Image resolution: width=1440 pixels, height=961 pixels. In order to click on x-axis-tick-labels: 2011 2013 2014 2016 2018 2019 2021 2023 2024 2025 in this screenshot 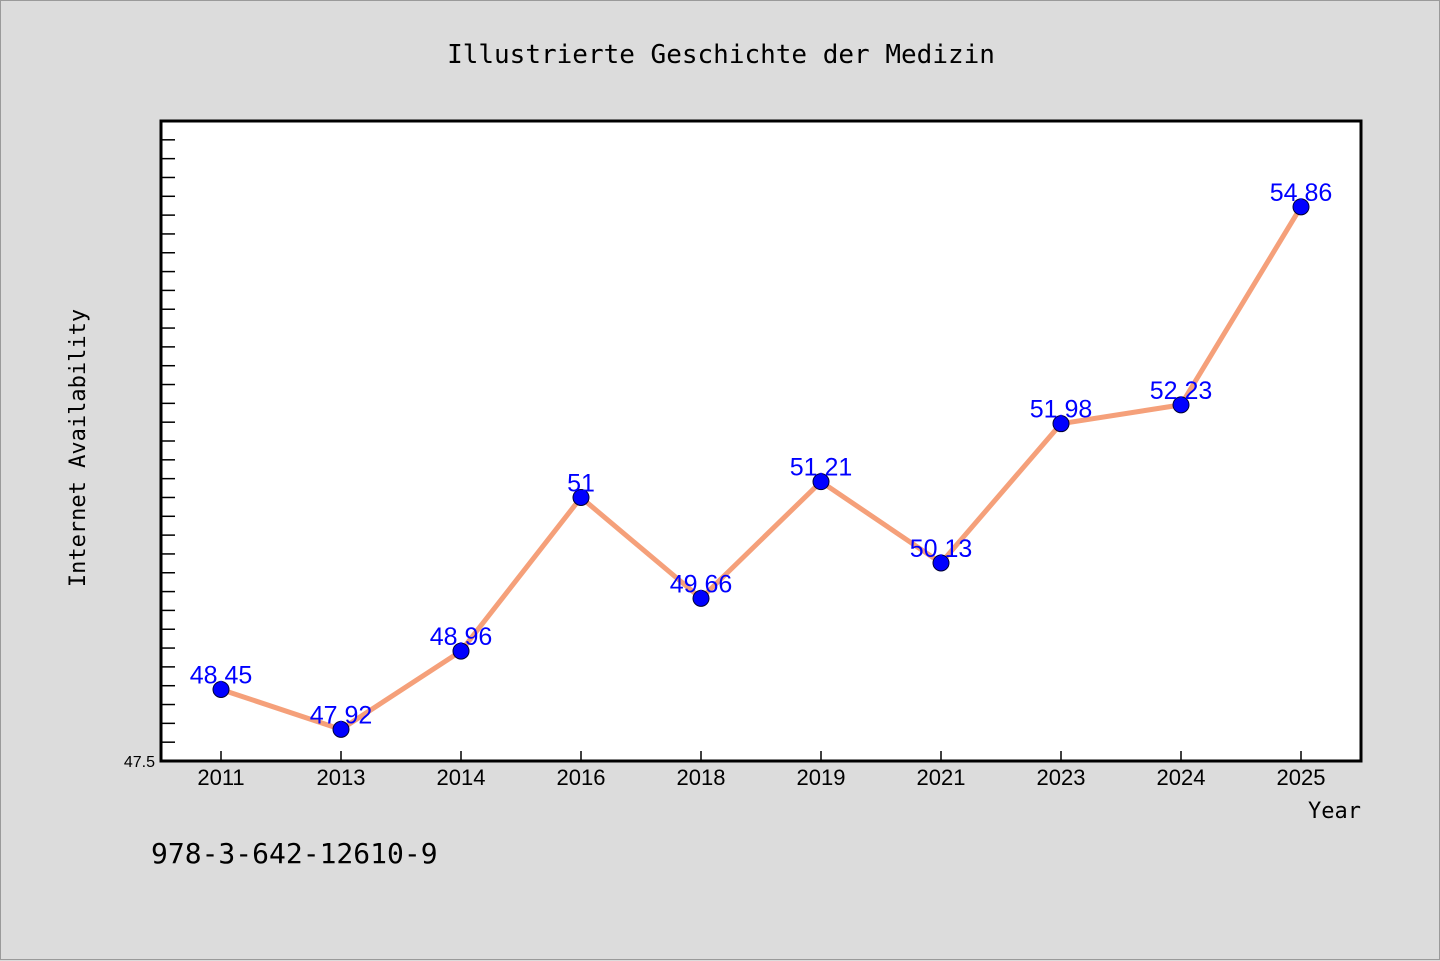, I will do `click(761, 777)`.